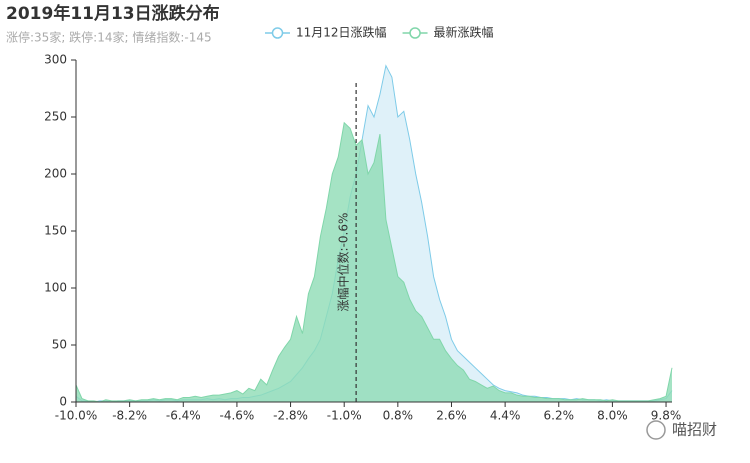 This screenshot has height=463, width=750. Describe the element at coordinates (290, 416) in the screenshot. I see `x-tick-label: -2.8%` at that location.